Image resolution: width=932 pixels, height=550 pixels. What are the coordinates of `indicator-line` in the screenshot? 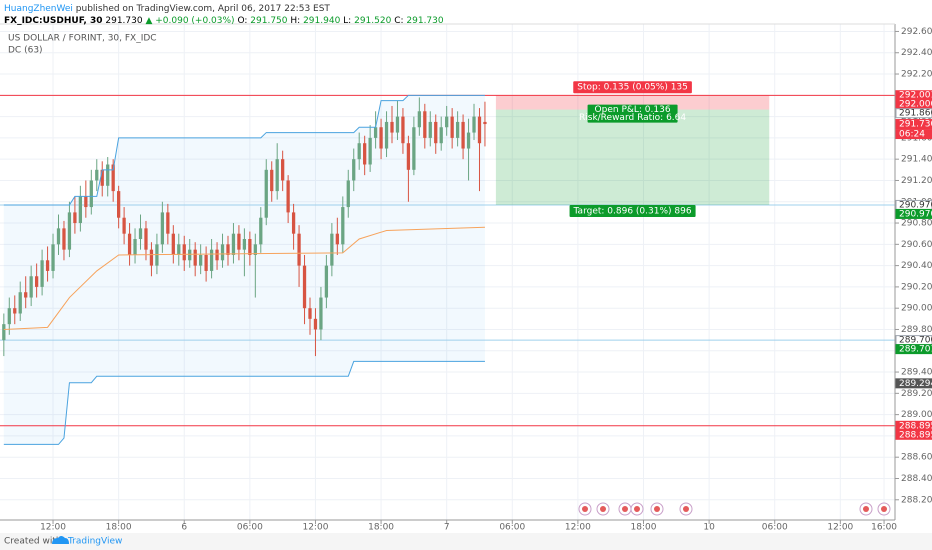 It's located at (244, 278).